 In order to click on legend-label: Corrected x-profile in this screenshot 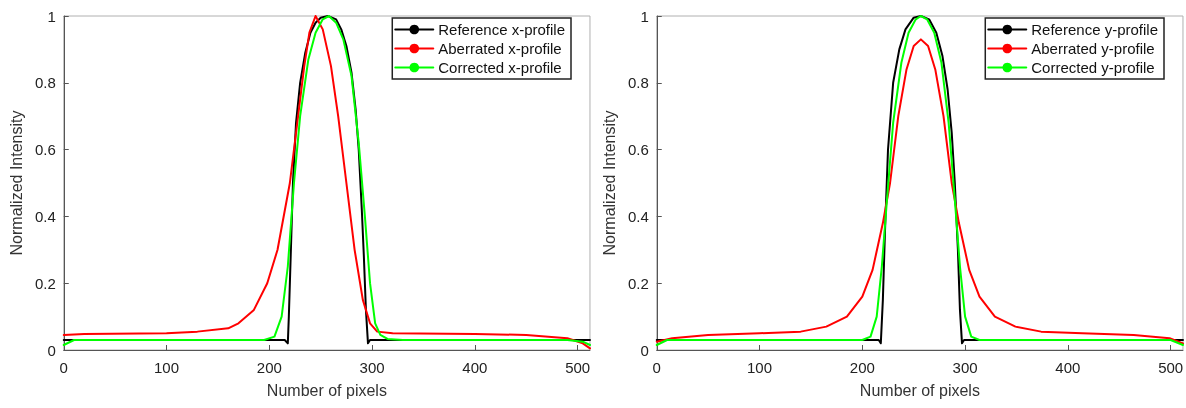, I will do `click(500, 67)`.